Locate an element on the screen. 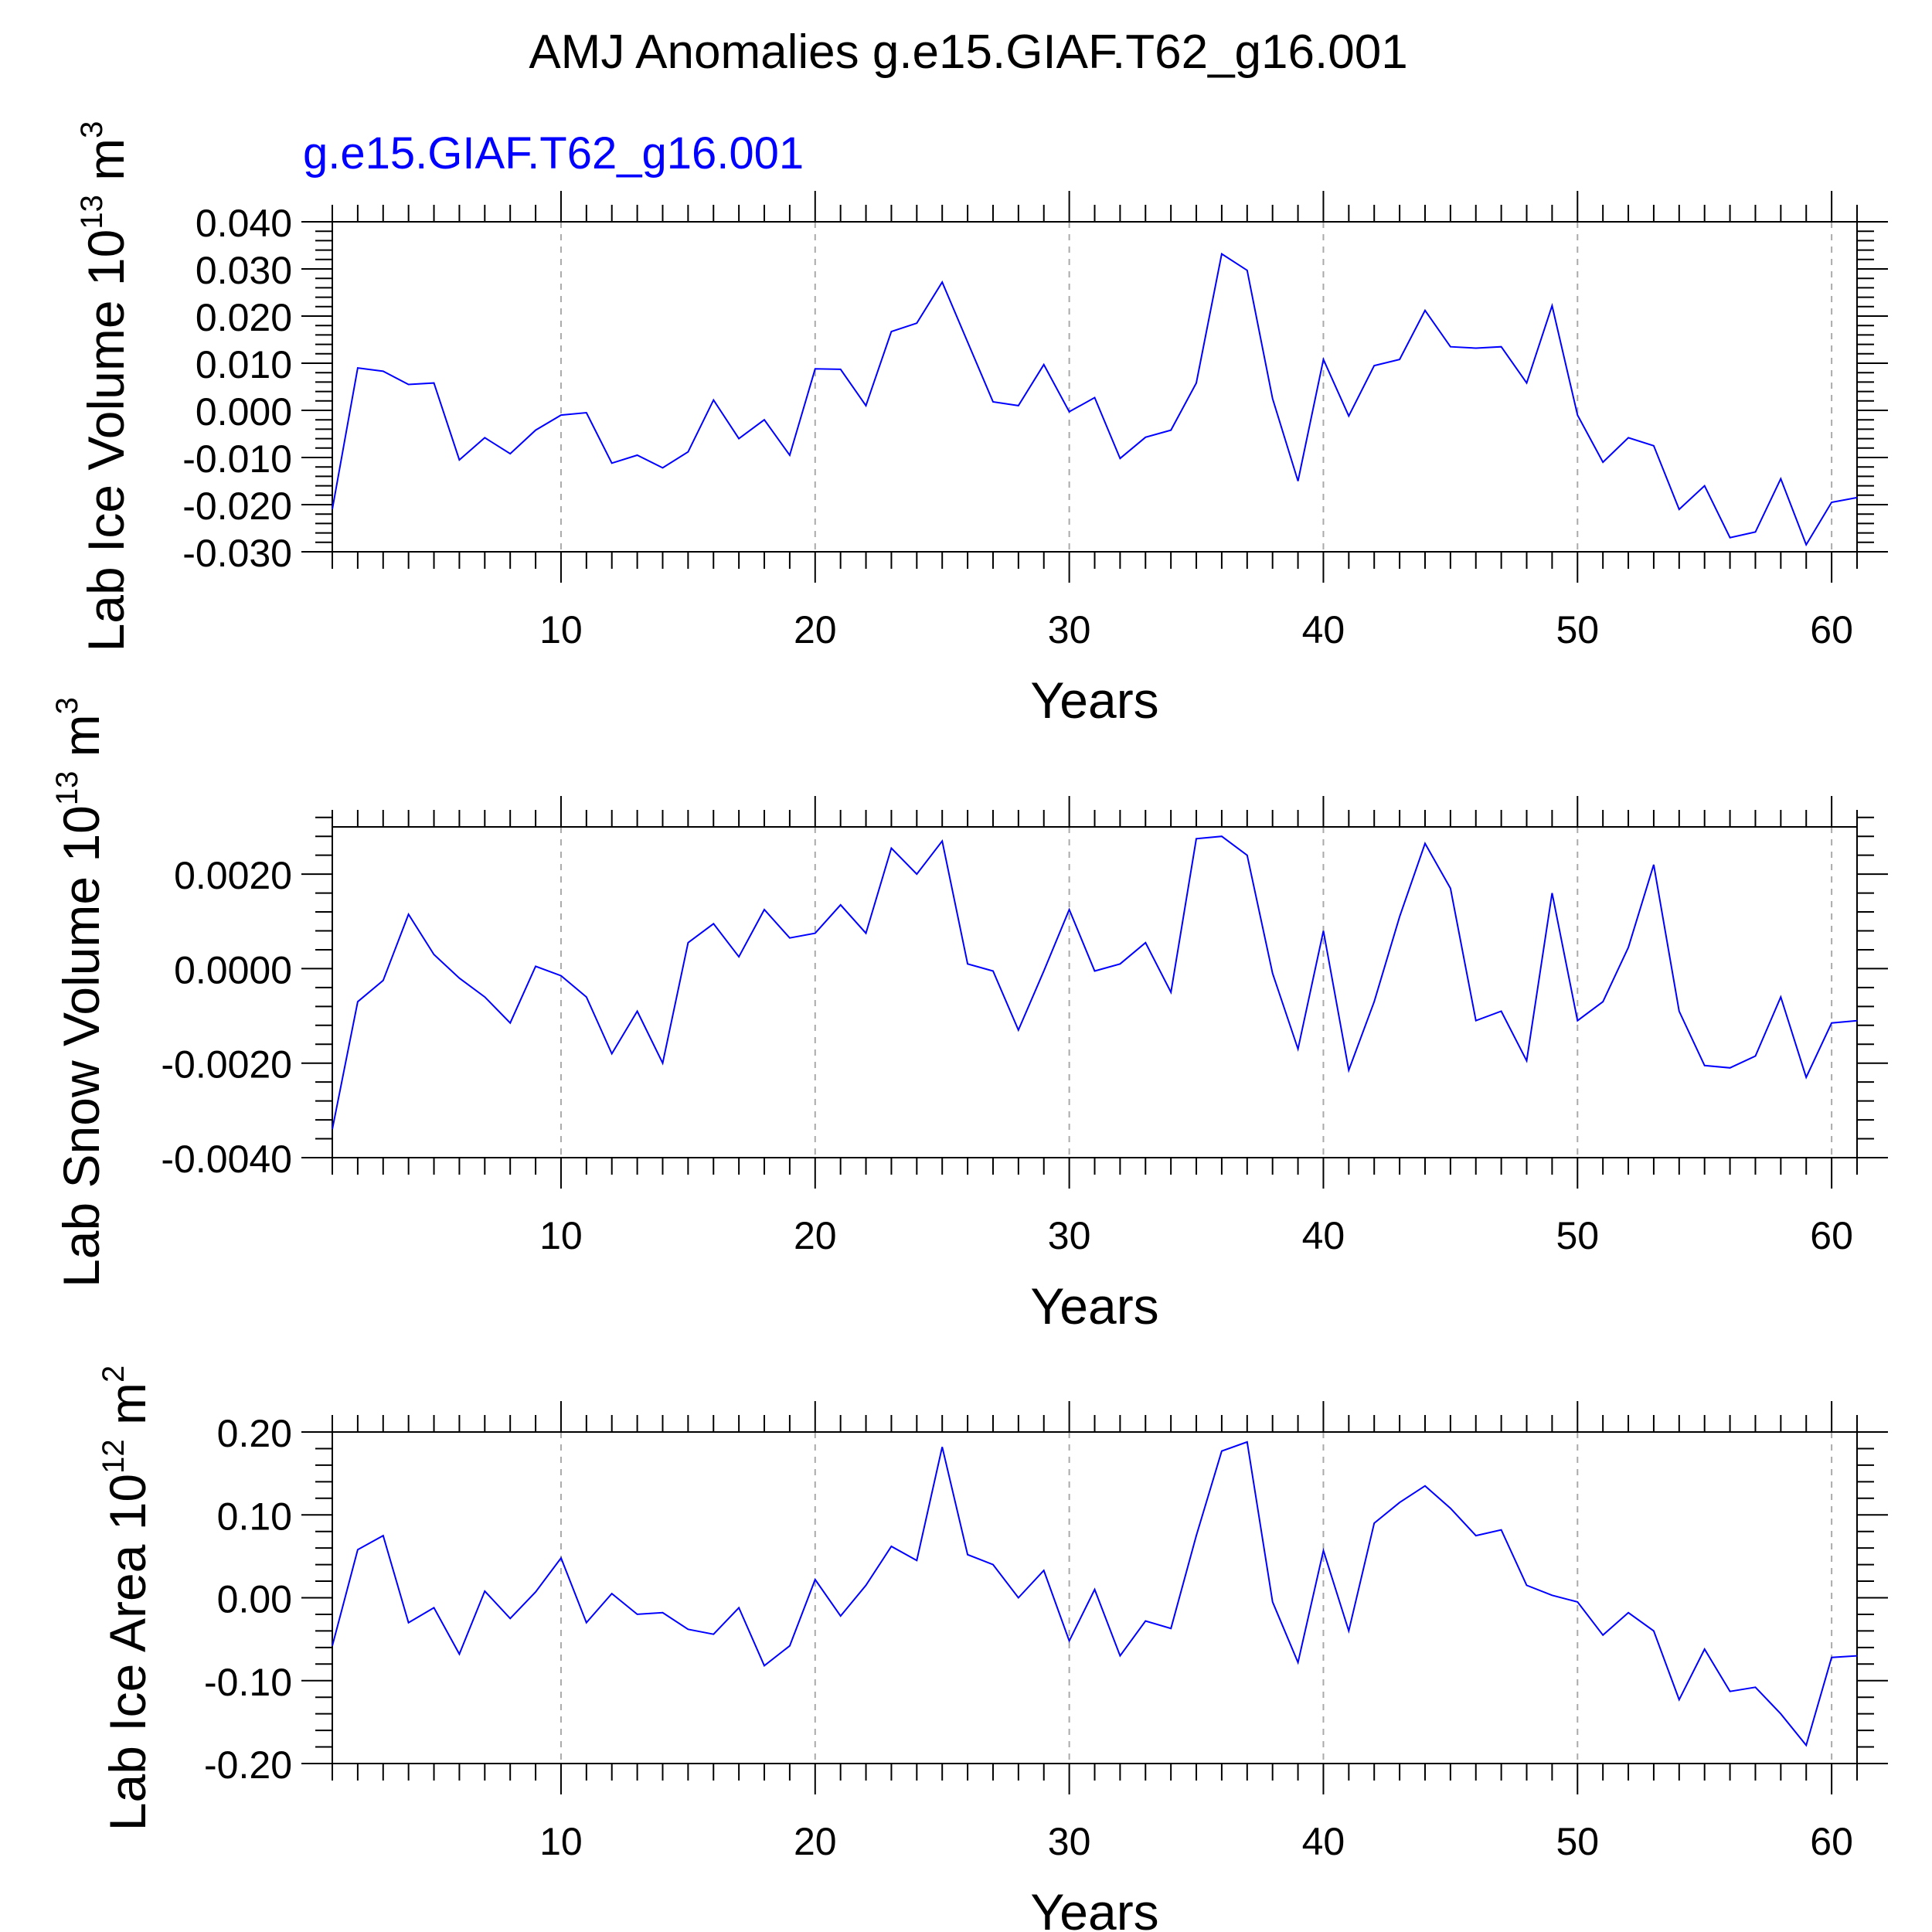  y-tick-label: -0.030 is located at coordinates (237, 553).